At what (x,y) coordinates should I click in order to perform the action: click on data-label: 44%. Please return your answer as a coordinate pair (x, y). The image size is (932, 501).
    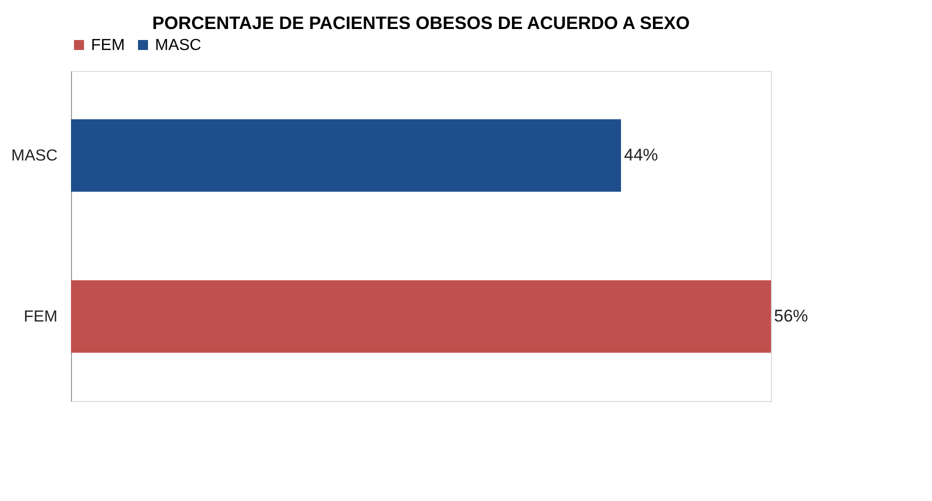
    Looking at the image, I should click on (641, 155).